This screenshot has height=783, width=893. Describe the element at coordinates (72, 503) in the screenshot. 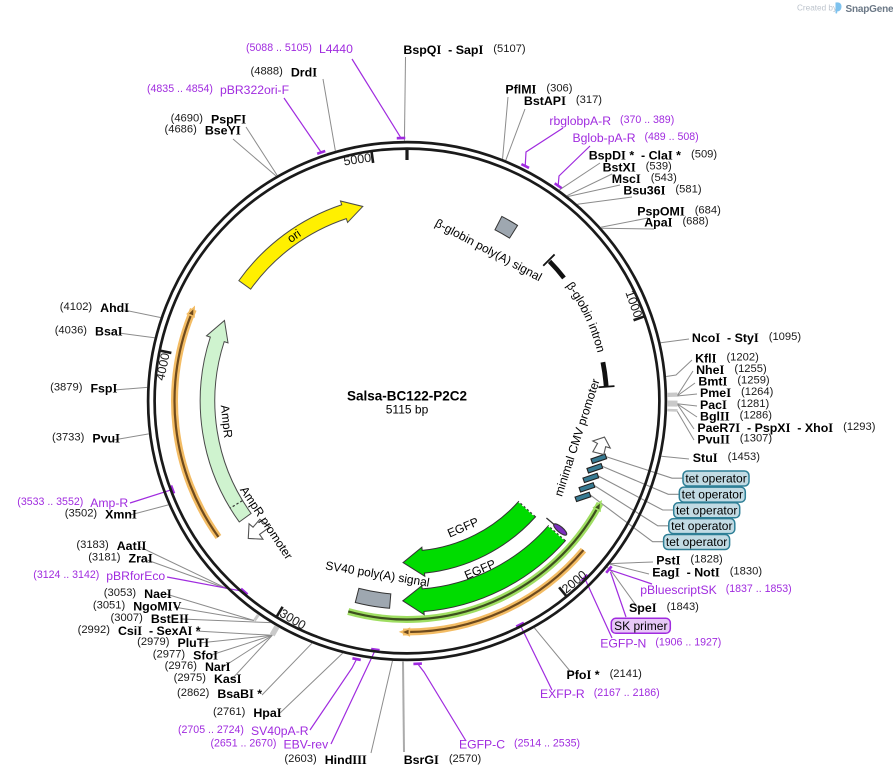

I see `svg-text: (3533 .. 3552)Amp-R` at that location.